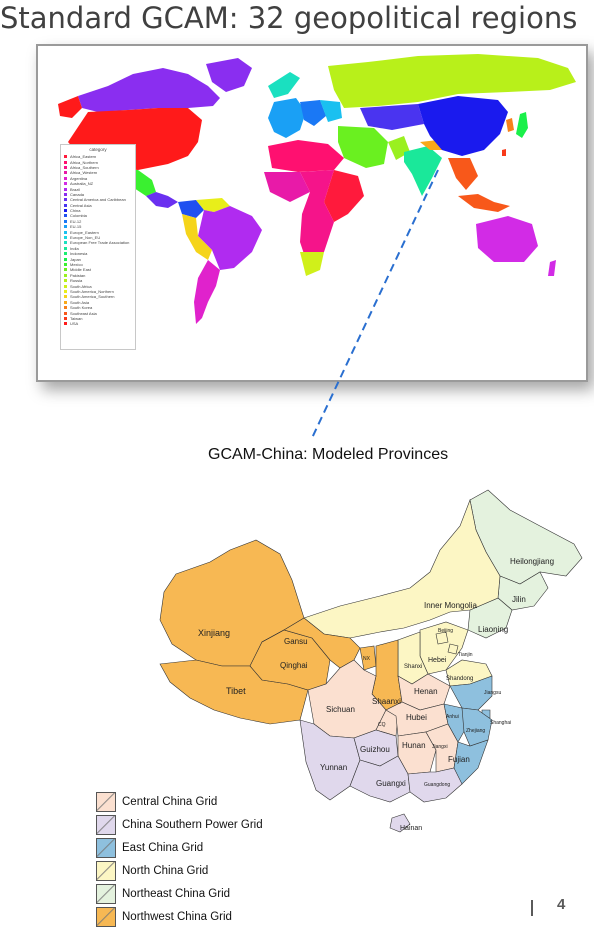  What do you see at coordinates (83, 157) in the screenshot?
I see `world-legend-label: Africa_Eastern` at bounding box center [83, 157].